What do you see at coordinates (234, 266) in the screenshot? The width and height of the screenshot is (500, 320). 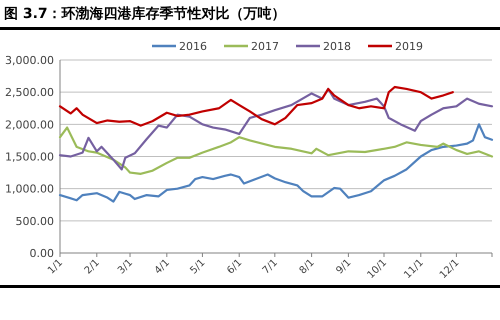 I see `x-tick-label: 6/1` at bounding box center [234, 266].